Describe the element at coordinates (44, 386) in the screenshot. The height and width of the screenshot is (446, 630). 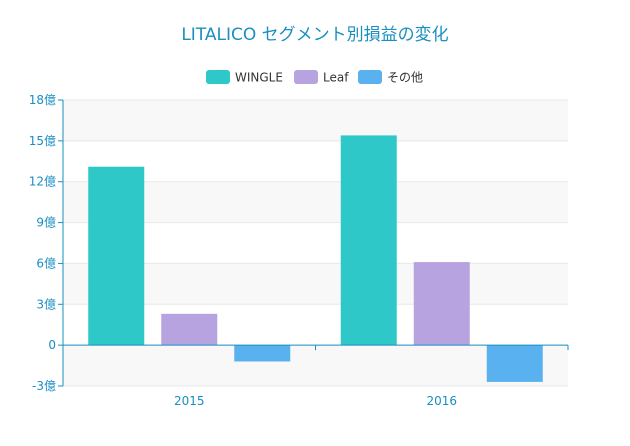
I see `y-tick-label: -3億` at that location.